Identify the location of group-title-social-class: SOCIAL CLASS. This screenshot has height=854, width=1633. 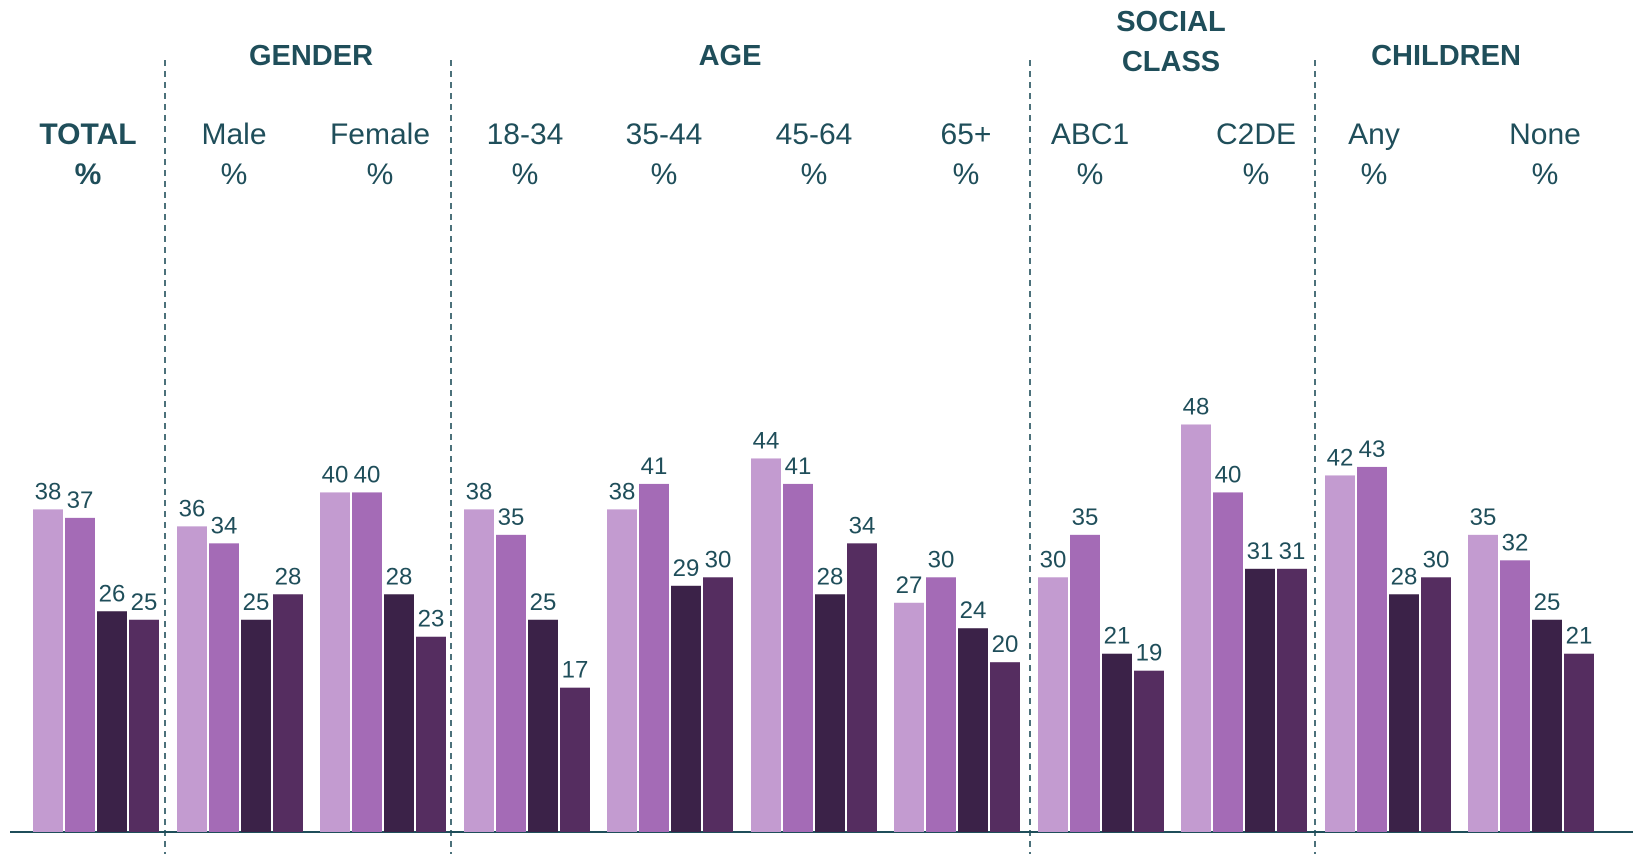
(1171, 42).